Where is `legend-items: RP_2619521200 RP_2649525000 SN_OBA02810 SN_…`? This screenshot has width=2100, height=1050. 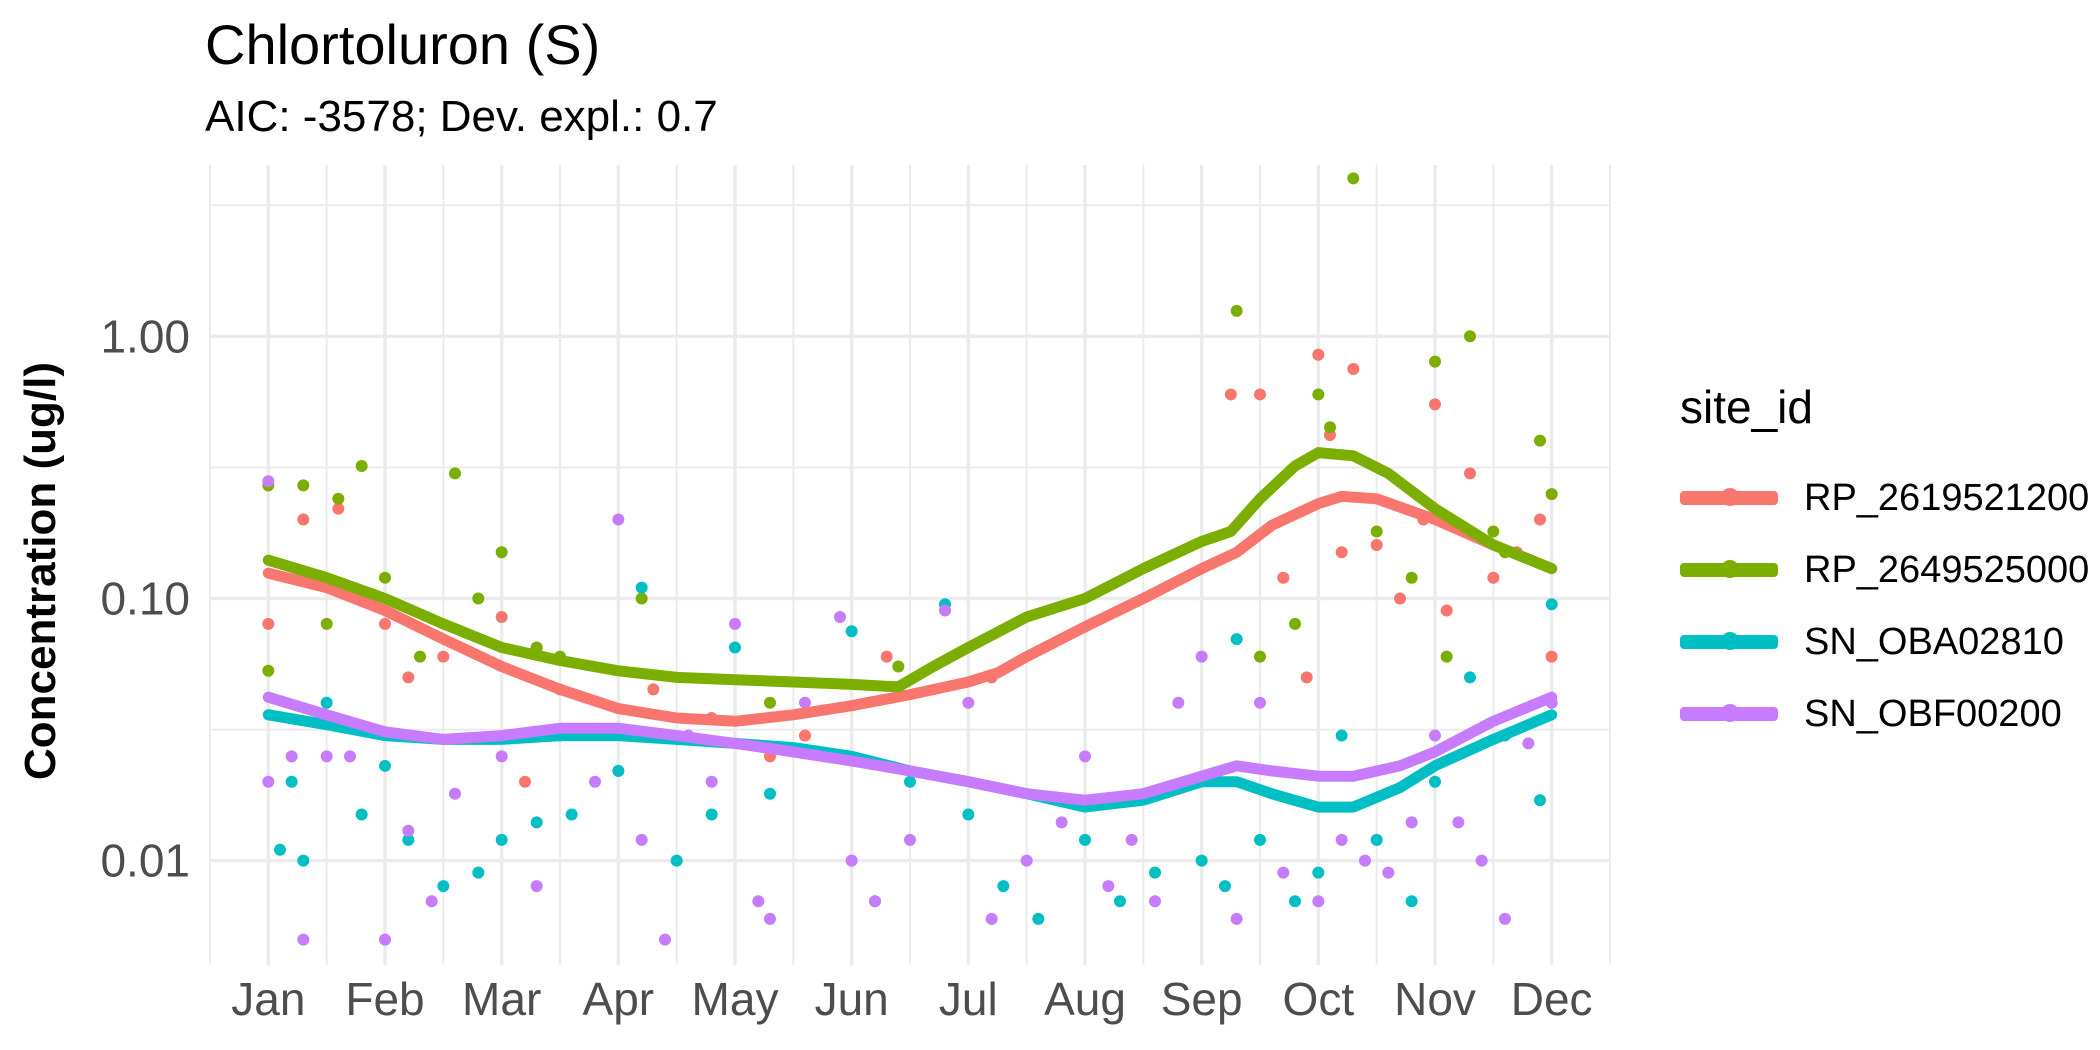 legend-items: RP_2619521200 RP_2649525000 SN_OBA02810 SN_… is located at coordinates (1884, 606).